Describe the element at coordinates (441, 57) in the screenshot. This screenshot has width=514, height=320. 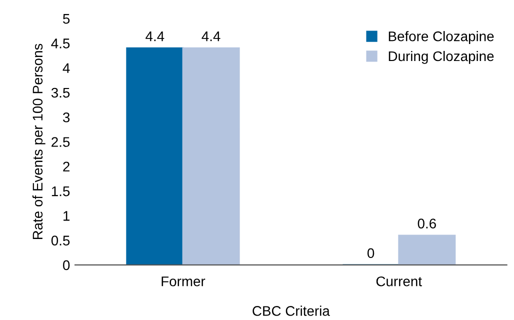
I see `legend-label: During Clozapine` at that location.